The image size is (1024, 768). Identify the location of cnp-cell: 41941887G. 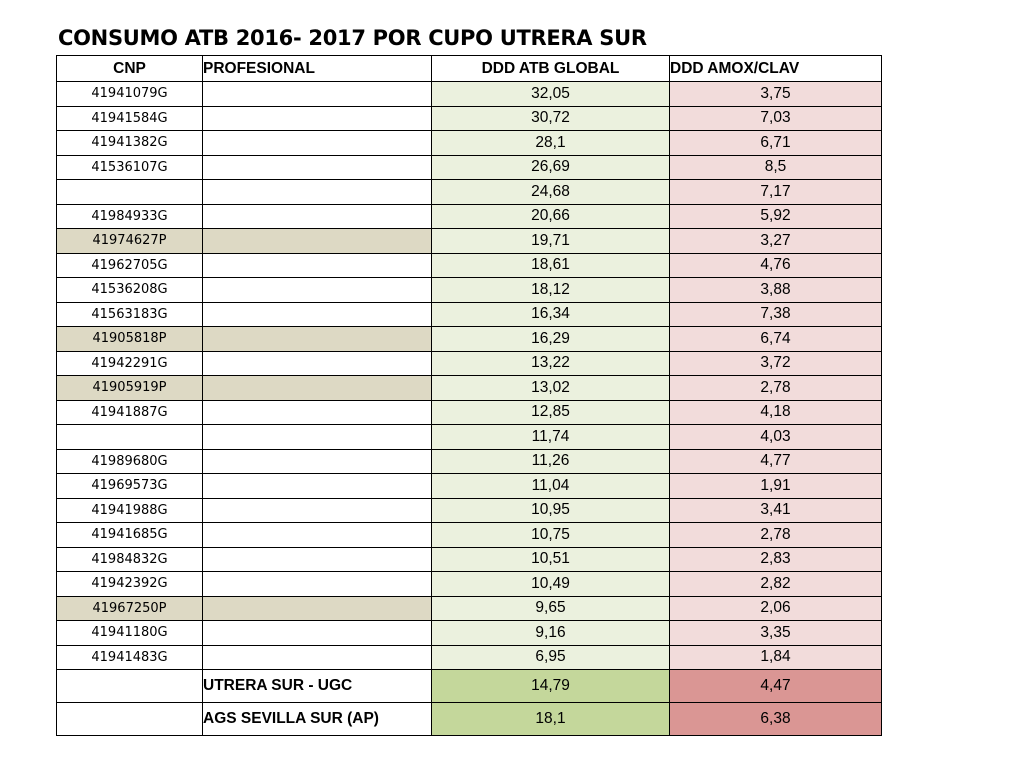
(129, 412).